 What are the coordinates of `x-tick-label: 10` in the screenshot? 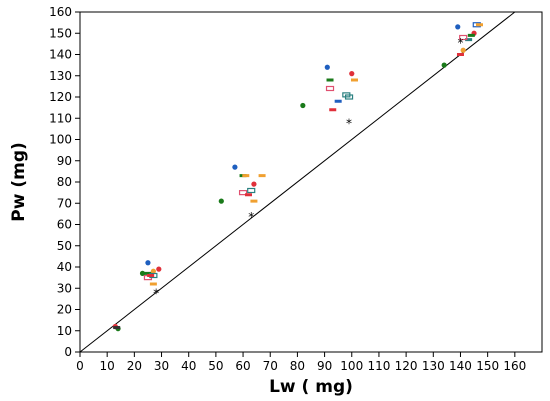 It's located at (107, 366).